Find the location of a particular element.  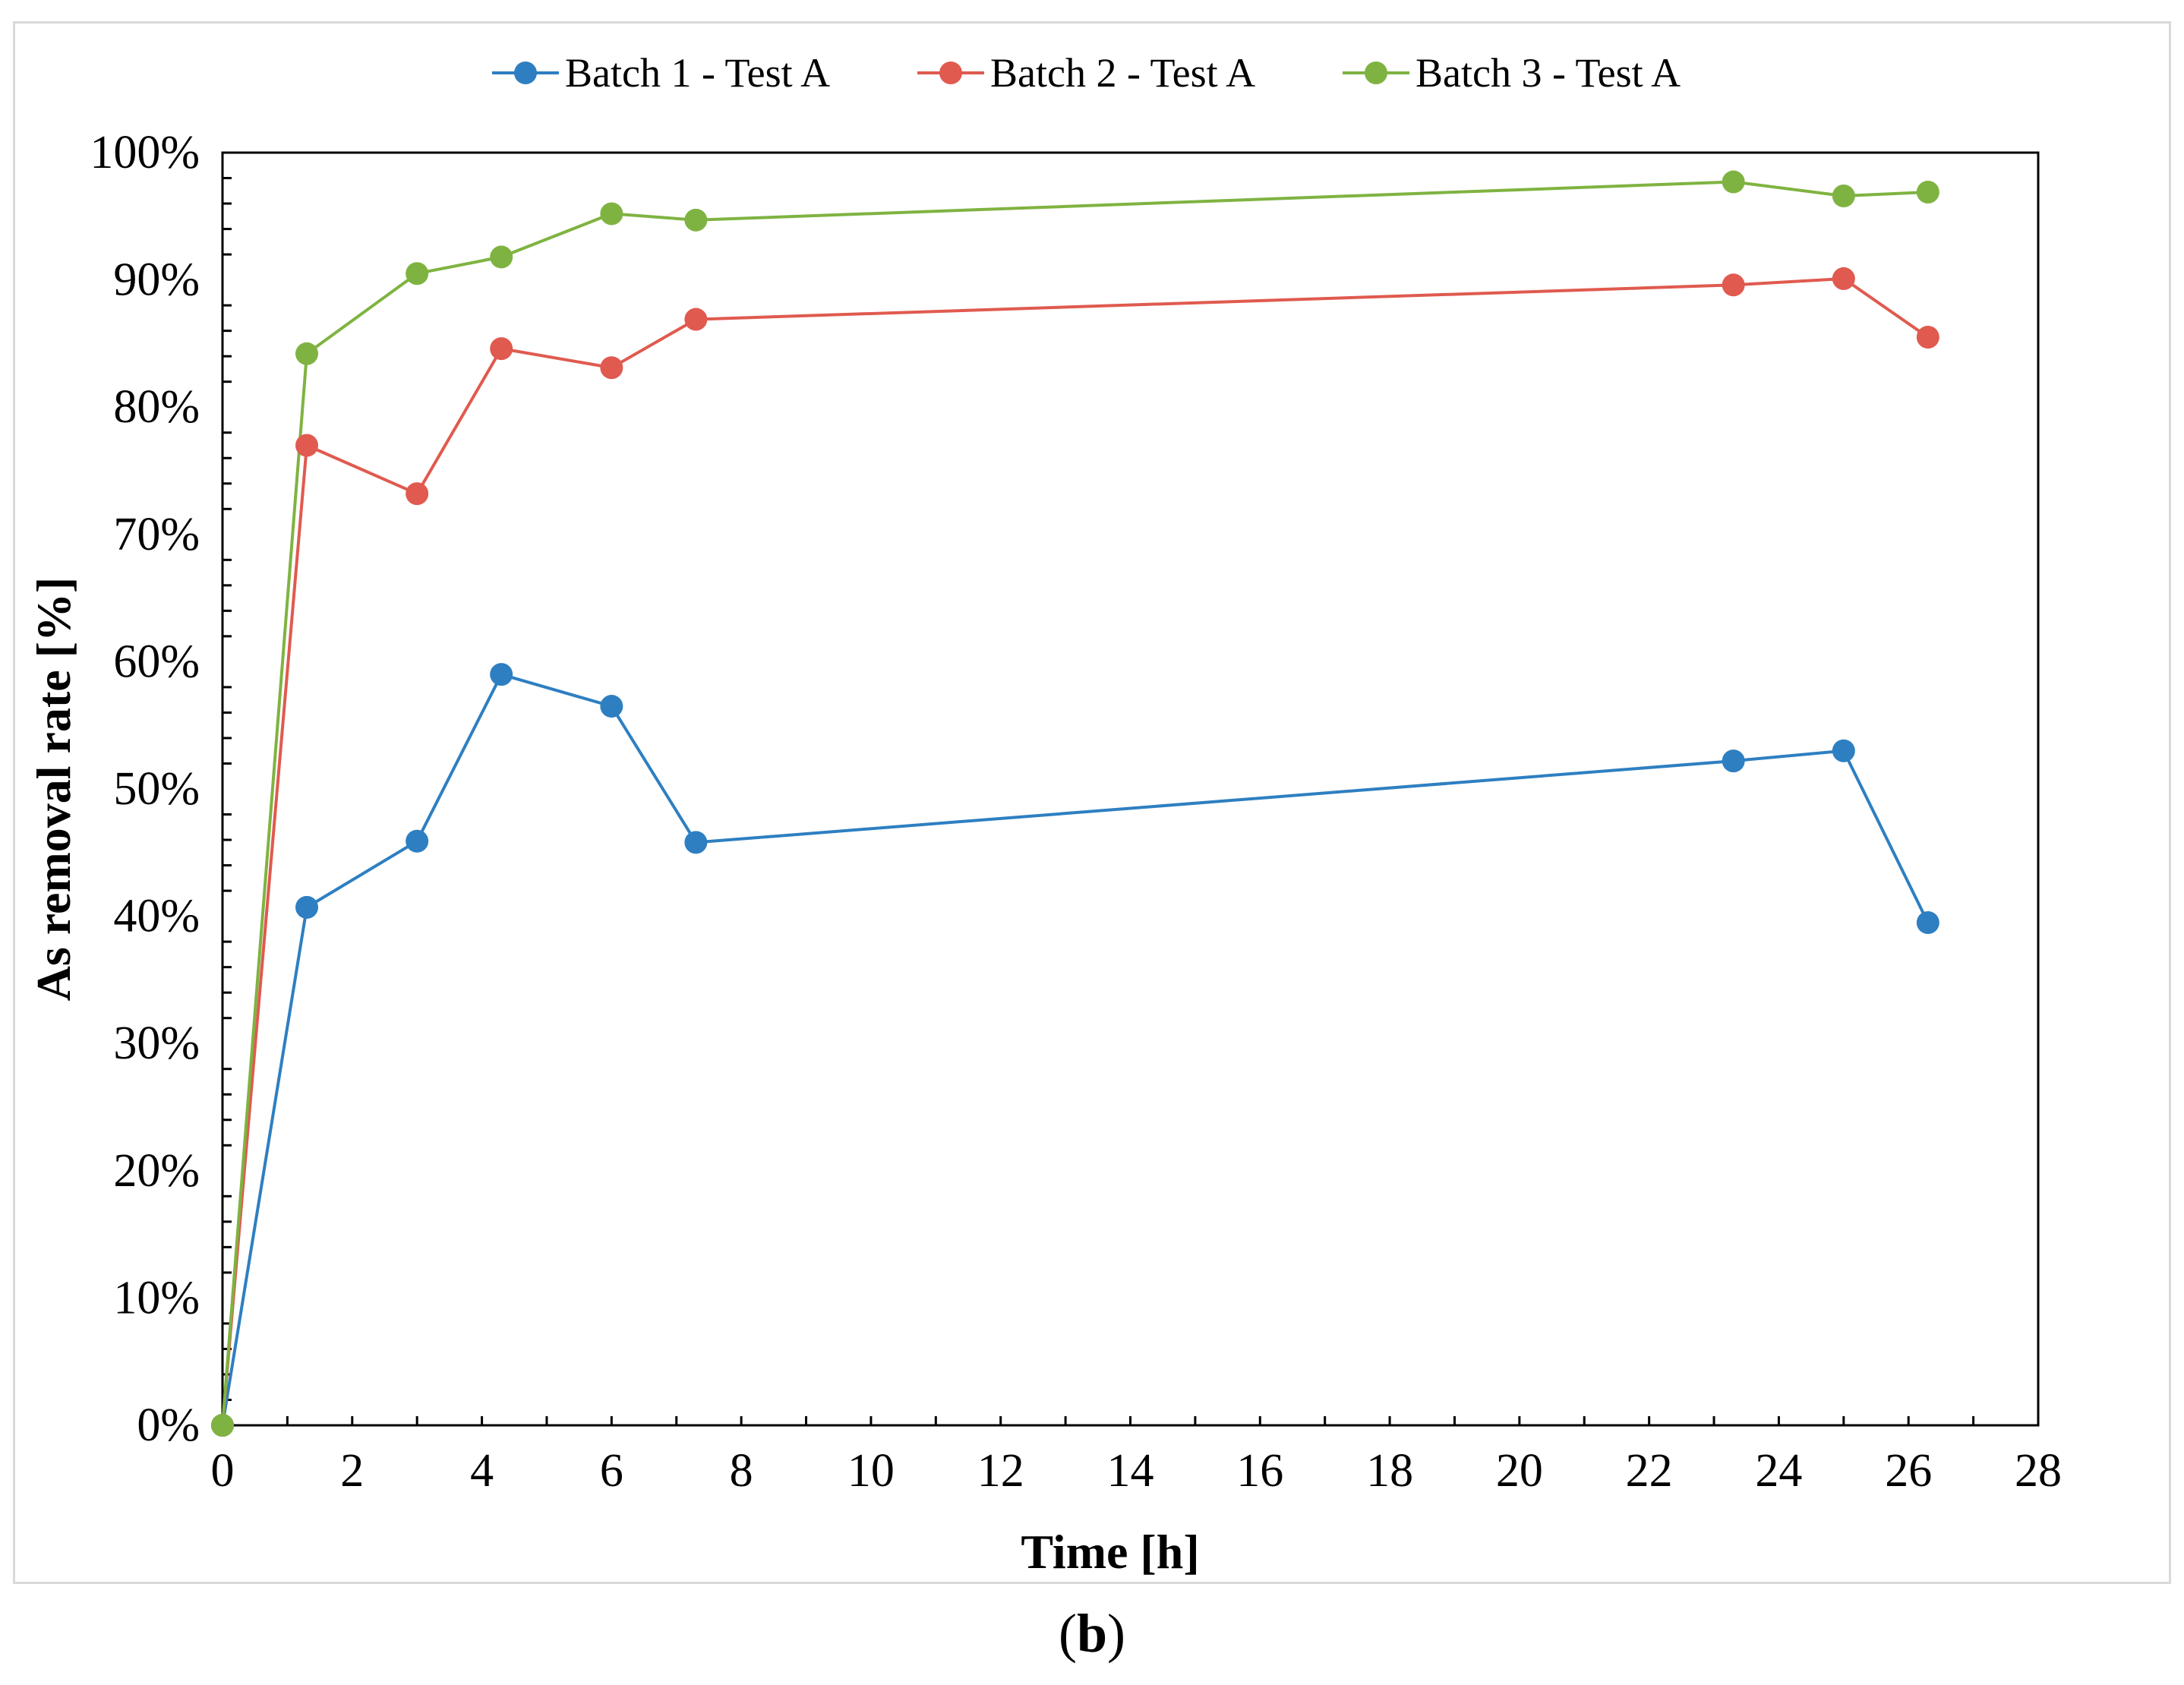

y-minor-ticks is located at coordinates (227, 789).